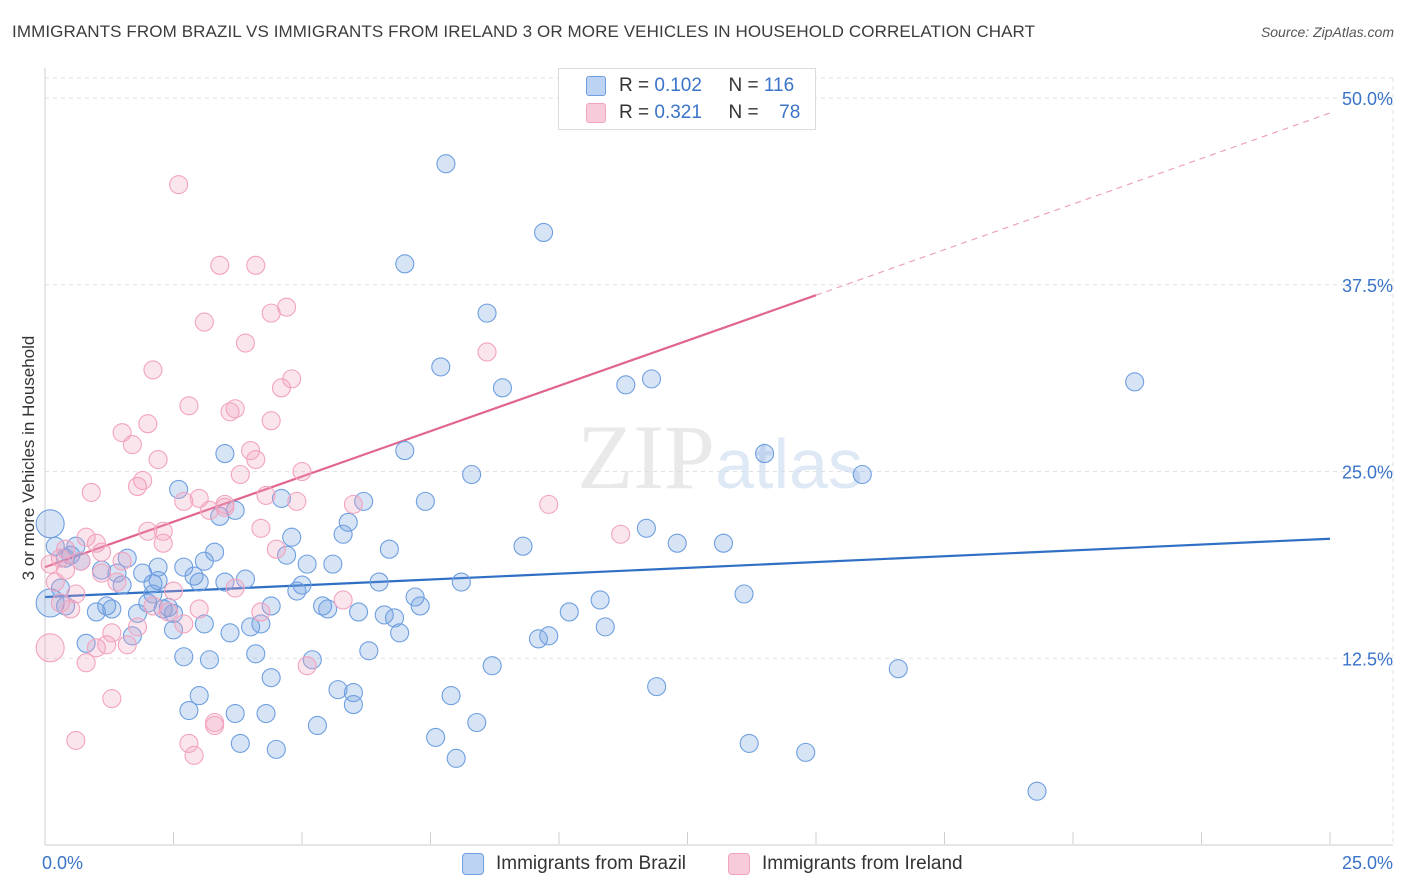 The height and width of the screenshot is (892, 1406). Describe the element at coordinates (1367, 99) in the screenshot. I see `y-tick-label-3: 50.0%` at that location.